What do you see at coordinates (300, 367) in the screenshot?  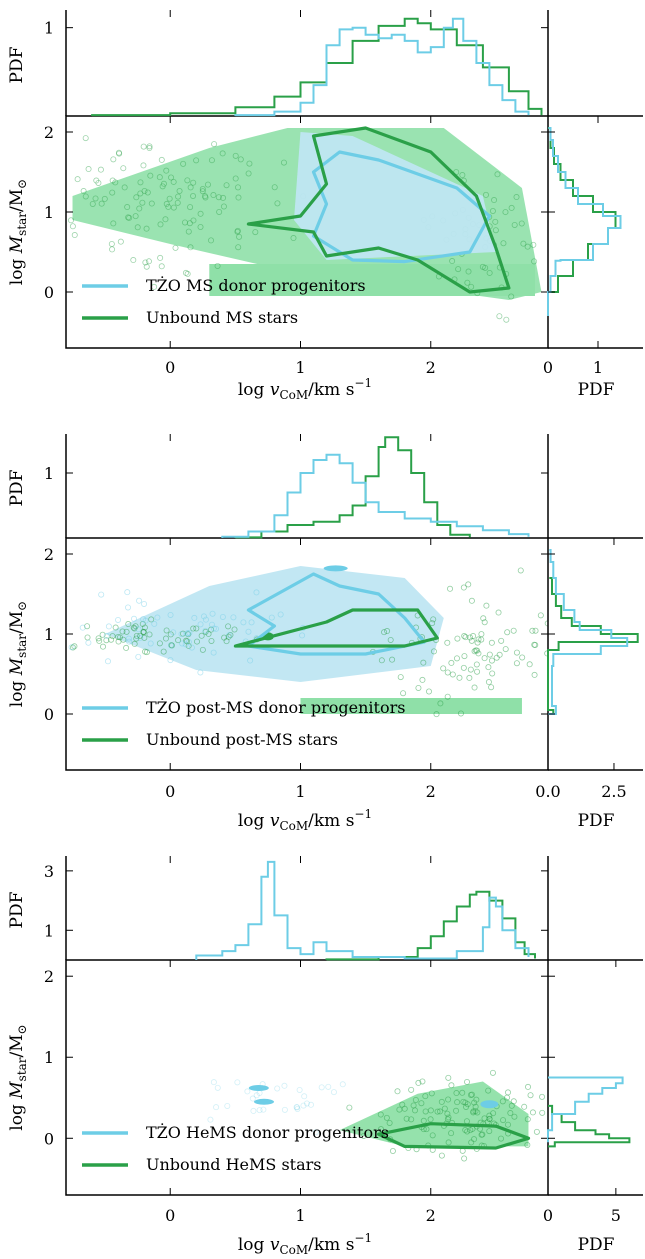 I see `x-tick-label: 1` at bounding box center [300, 367].